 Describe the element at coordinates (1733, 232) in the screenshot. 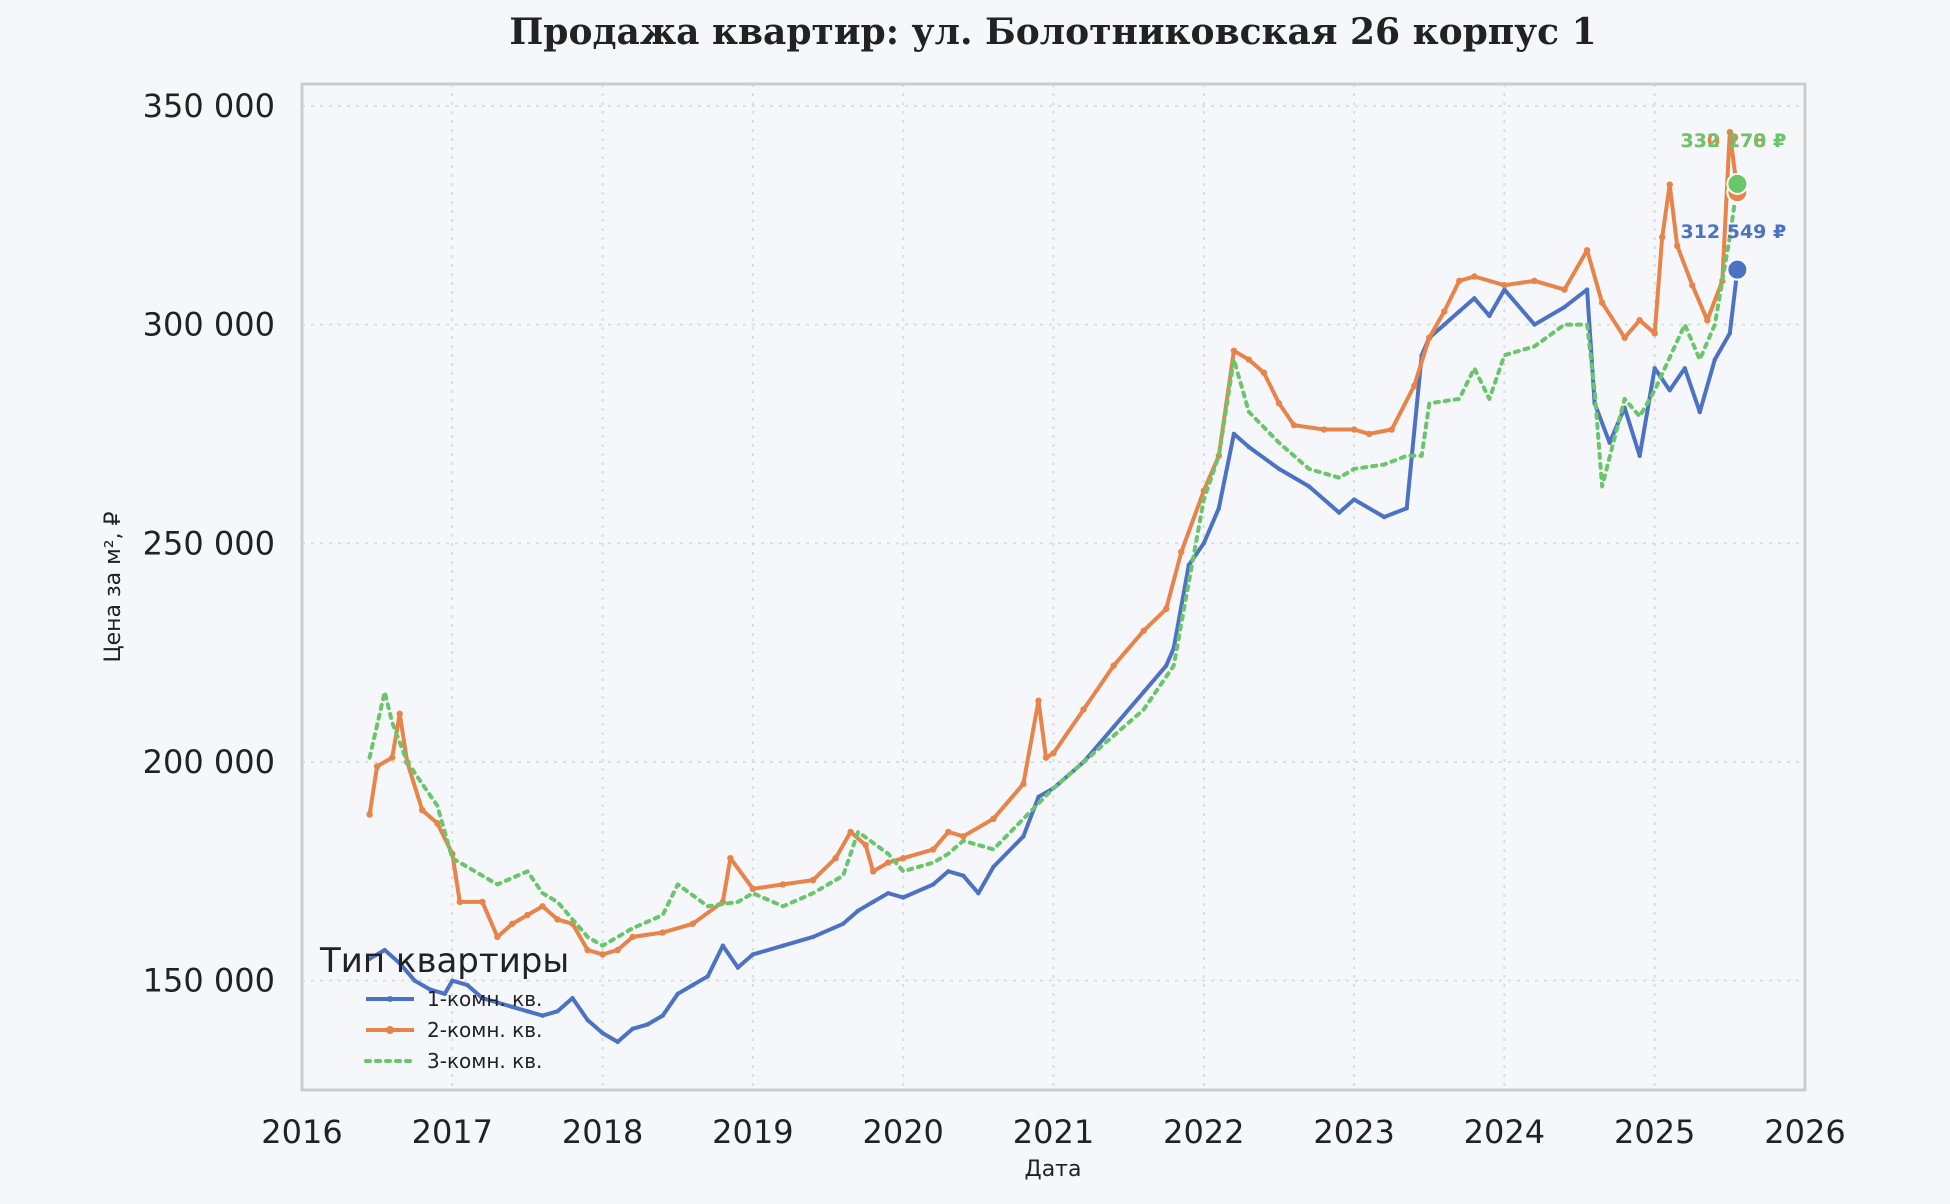

I see `end-value-label: 312 549 ₽` at that location.